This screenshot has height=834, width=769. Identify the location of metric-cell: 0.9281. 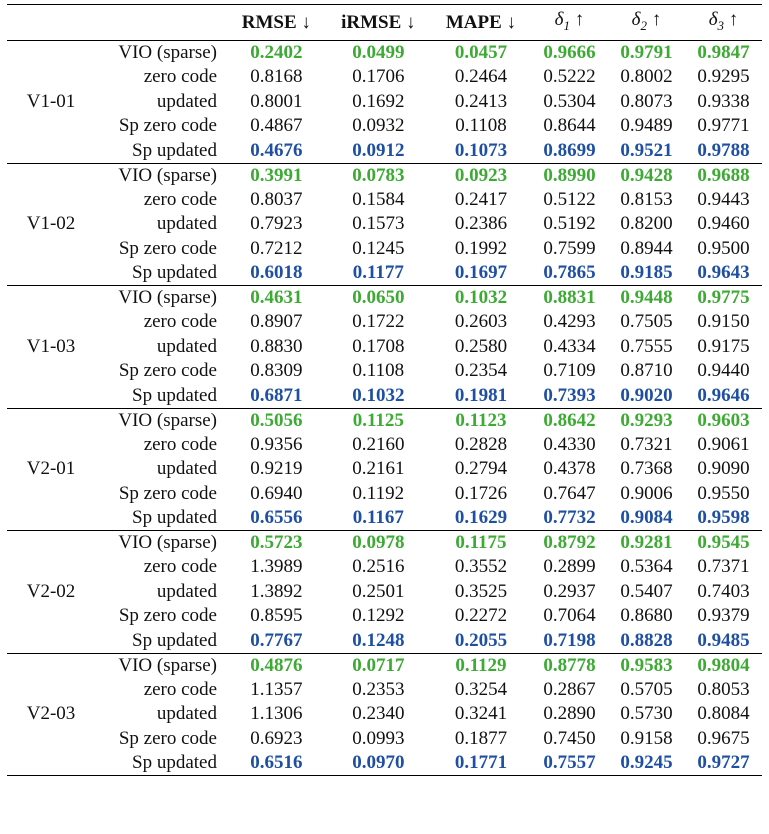
(646, 542).